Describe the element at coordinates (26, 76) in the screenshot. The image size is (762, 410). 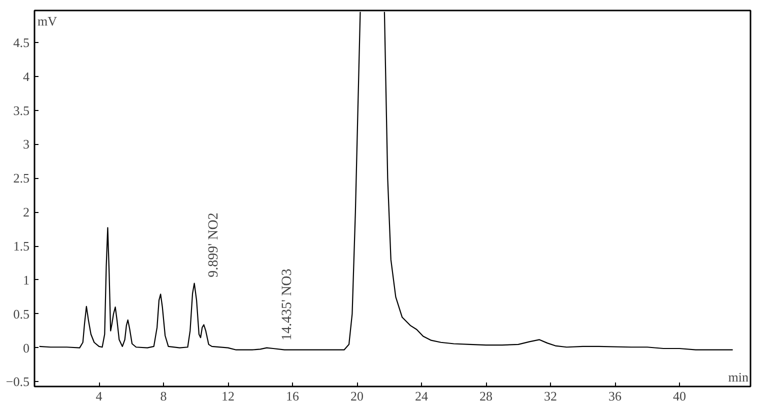
I see `y-tick-label: 4` at that location.